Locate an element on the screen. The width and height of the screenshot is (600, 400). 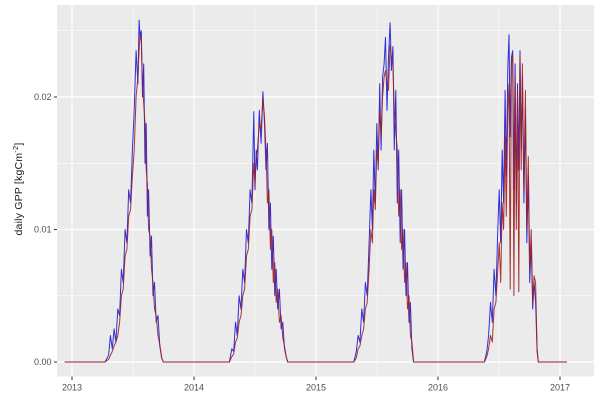
x-tick-label: 2017 is located at coordinates (560, 388).